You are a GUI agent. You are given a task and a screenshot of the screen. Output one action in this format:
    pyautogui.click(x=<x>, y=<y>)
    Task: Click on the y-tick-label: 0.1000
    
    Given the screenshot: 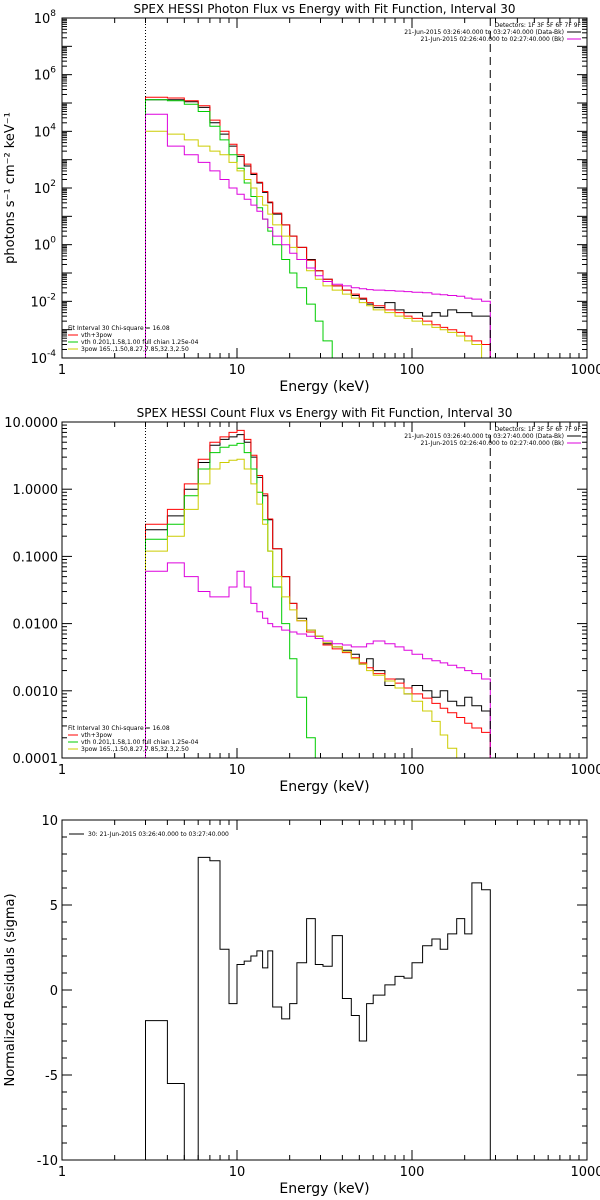 What is the action you would take?
    pyautogui.click(x=36, y=557)
    